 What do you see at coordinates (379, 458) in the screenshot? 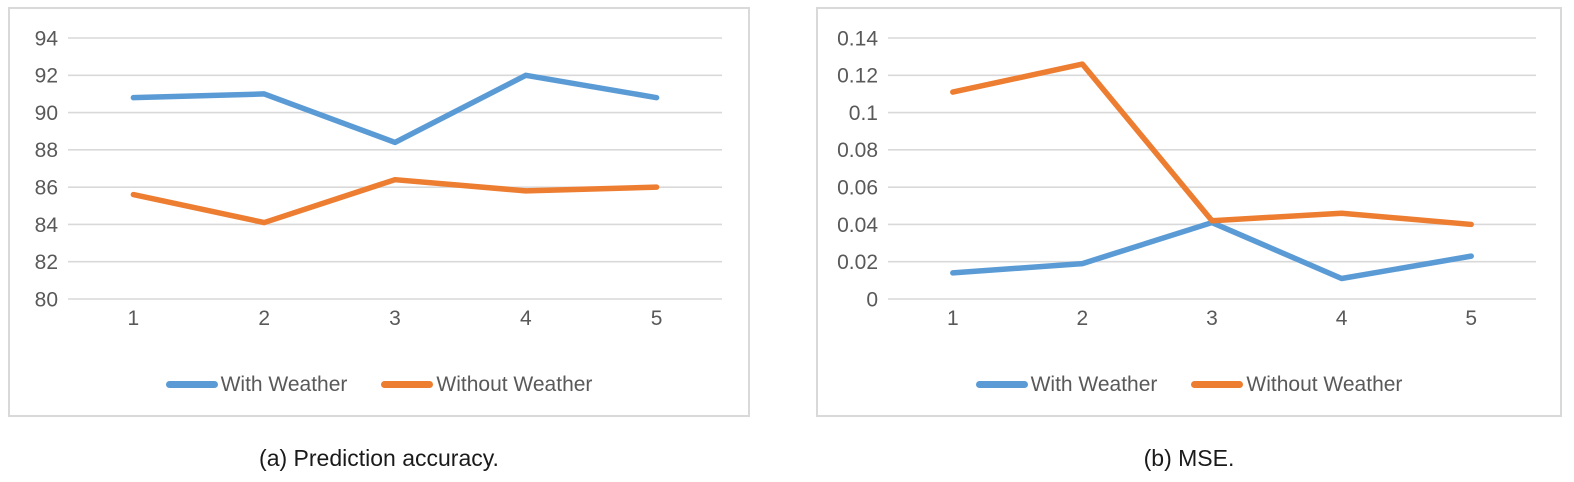
I see `figure-caption-a: (a) Prediction accuracy.` at bounding box center [379, 458].